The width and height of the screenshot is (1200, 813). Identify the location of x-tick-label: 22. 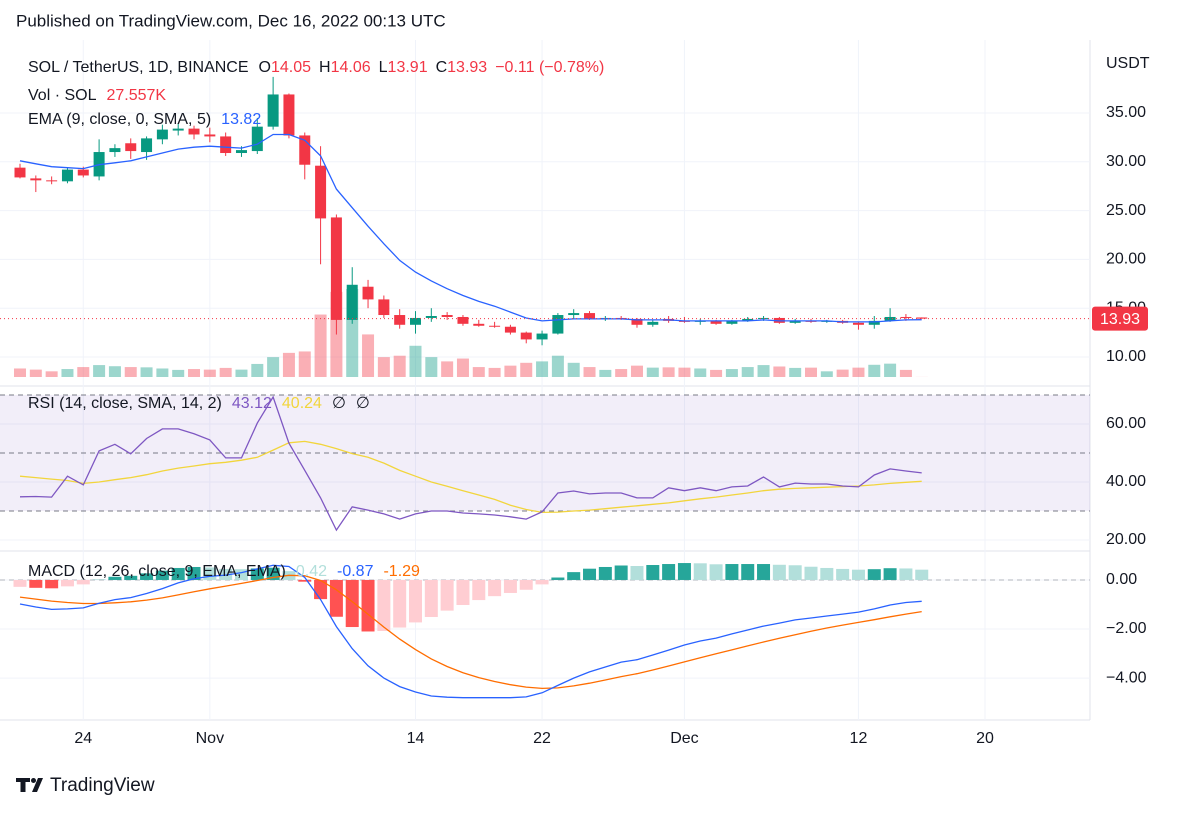
(542, 738).